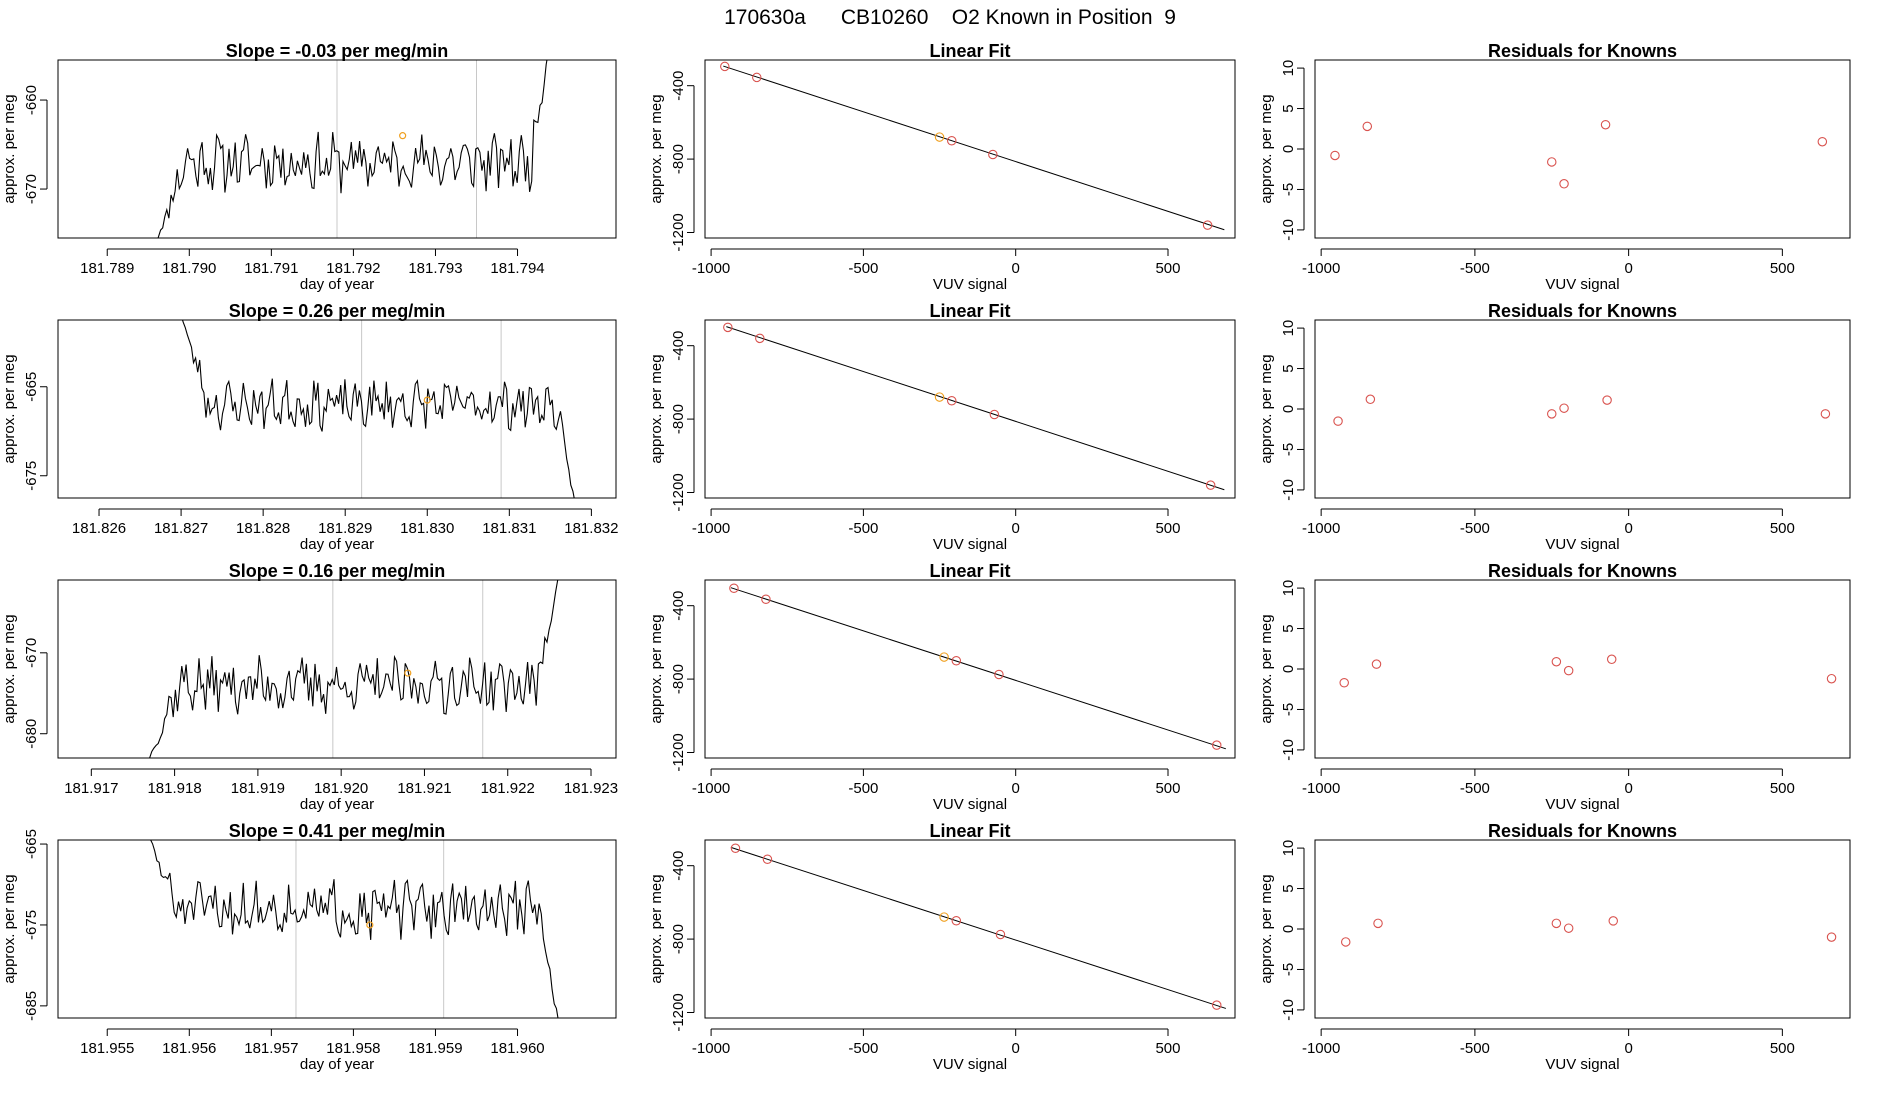 The height and width of the screenshot is (1100, 1900). Describe the element at coordinates (31, 1006) in the screenshot. I see `y-tick-label: -685` at that location.